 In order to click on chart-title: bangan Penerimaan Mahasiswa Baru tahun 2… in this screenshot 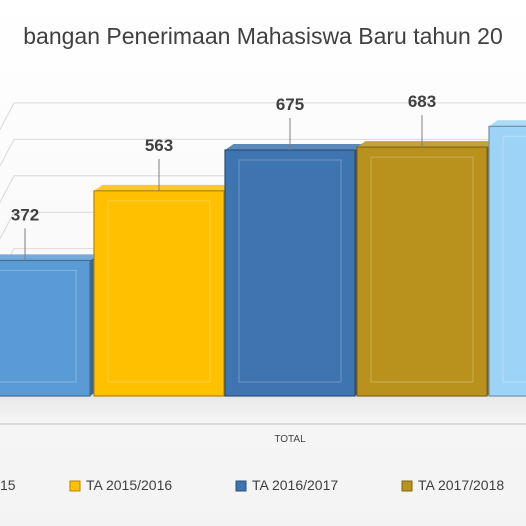, I will do `click(263, 36)`.